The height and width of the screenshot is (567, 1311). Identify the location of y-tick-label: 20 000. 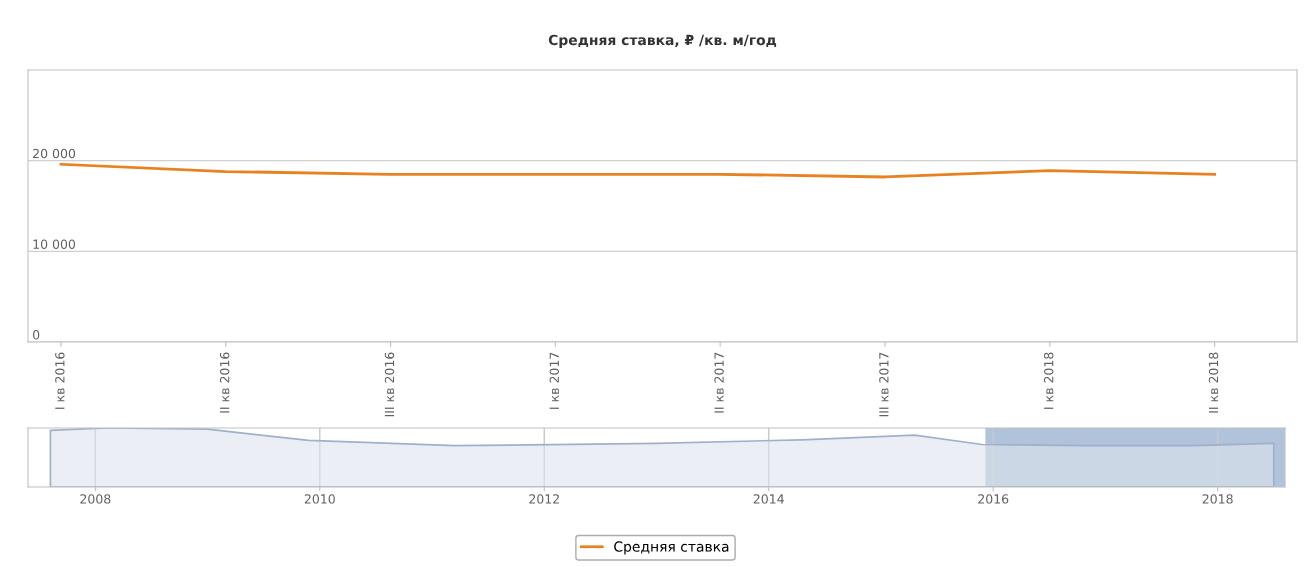
(54, 153).